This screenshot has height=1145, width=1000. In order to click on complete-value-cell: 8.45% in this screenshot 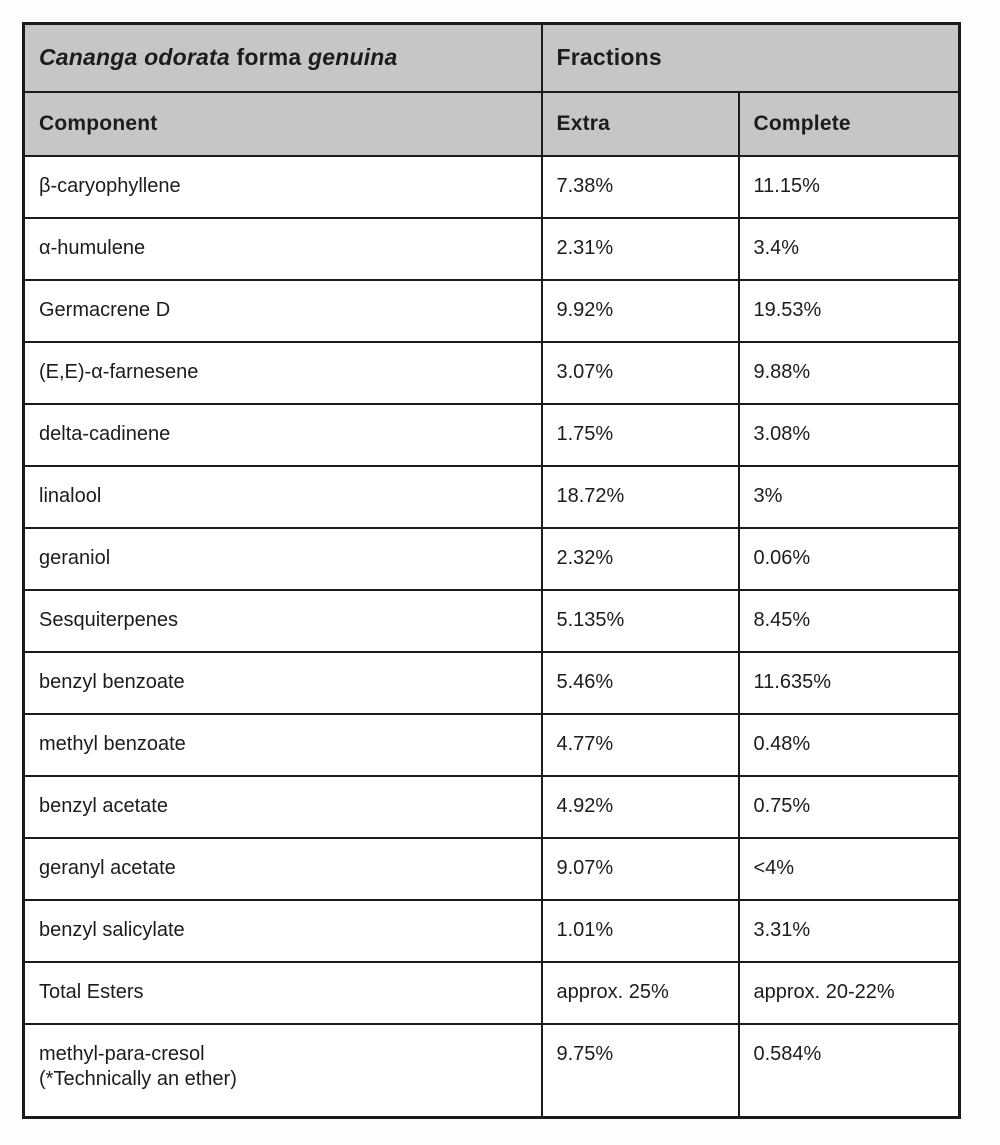, I will do `click(849, 620)`.